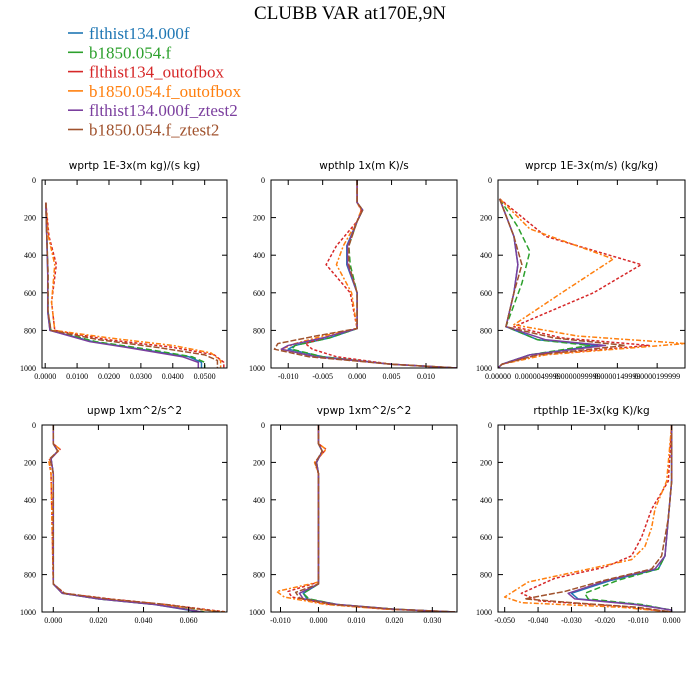 The image size is (700, 700). What do you see at coordinates (109, 376) in the screenshot?
I see `x-tick-label: 0.0200` at bounding box center [109, 376].